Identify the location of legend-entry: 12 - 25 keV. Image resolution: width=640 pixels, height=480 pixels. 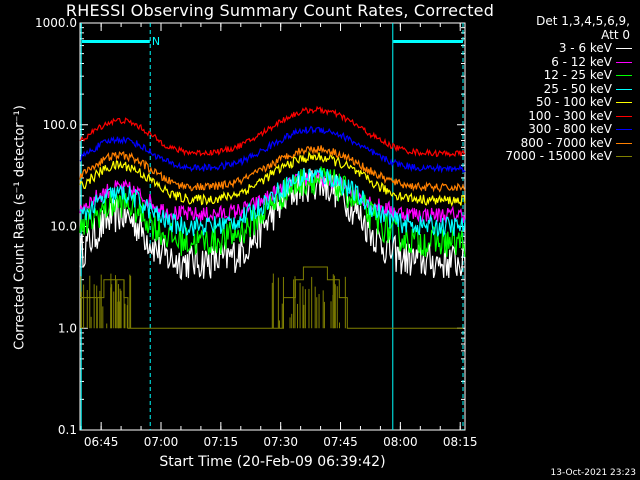
(558, 75).